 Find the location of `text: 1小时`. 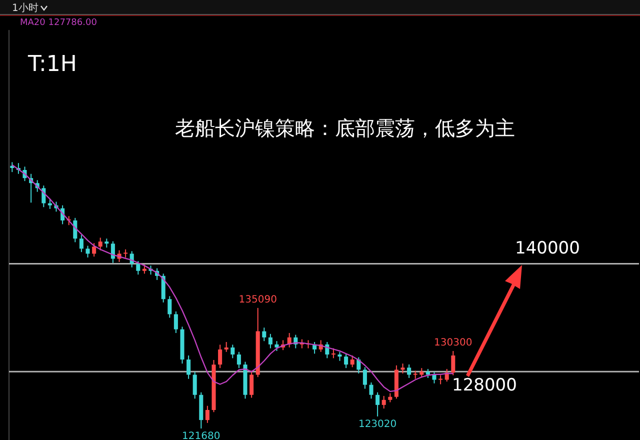

text: 1小时 is located at coordinates (25, 8).